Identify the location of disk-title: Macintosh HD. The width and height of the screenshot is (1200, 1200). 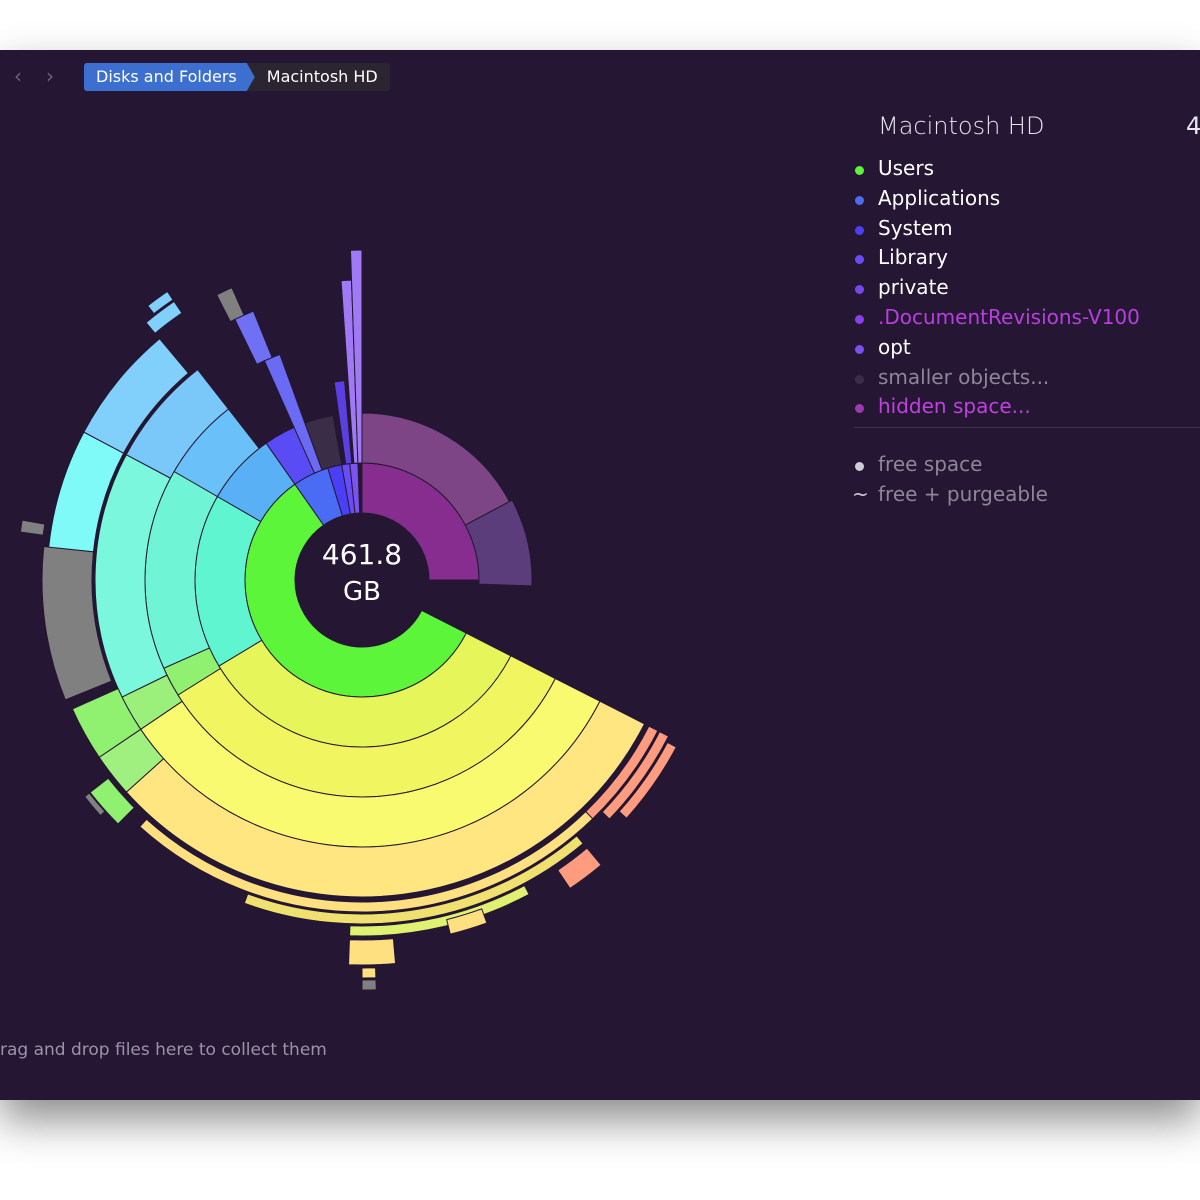
(961, 126).